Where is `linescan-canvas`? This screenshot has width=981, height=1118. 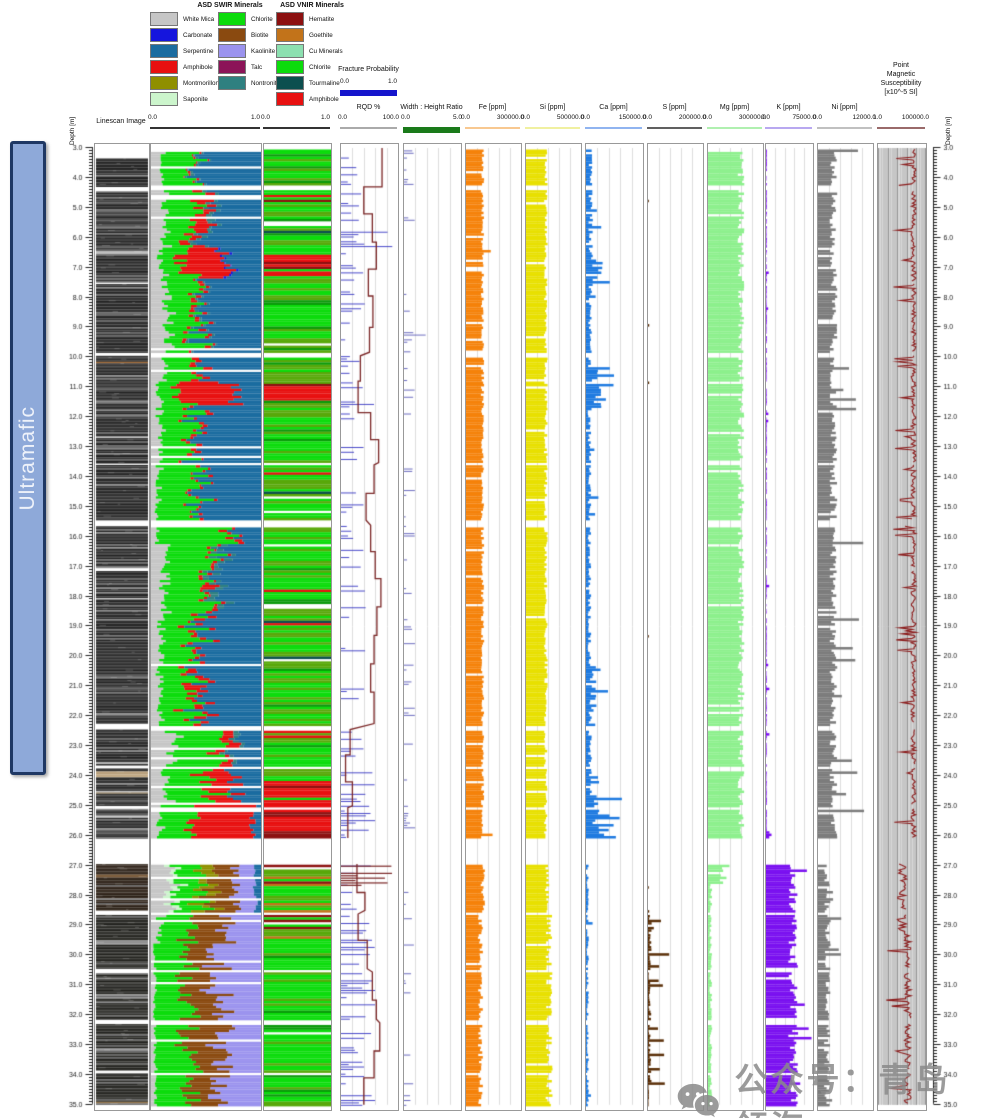
linescan-canvas is located at coordinates (122, 627).